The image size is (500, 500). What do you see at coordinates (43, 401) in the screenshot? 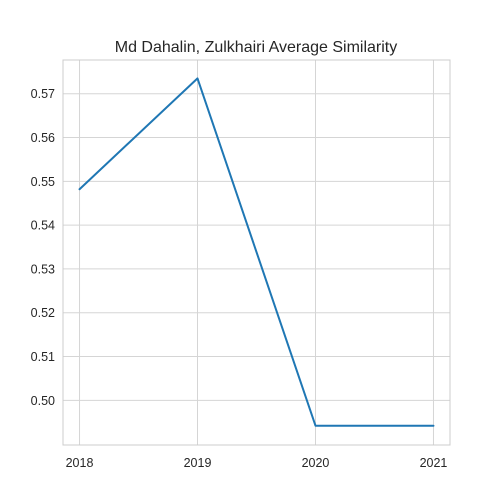
I see `y-tick-label: 0.50` at bounding box center [43, 401].